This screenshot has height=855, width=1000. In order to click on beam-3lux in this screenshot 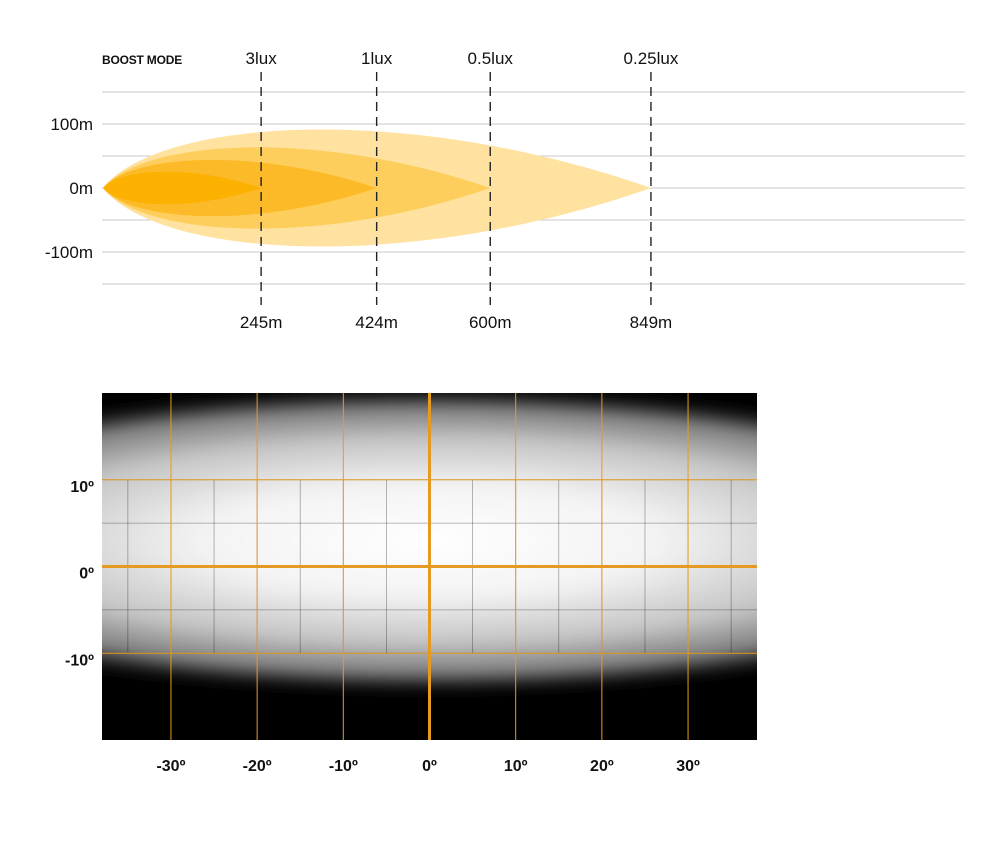, I will do `click(182, 188)`.